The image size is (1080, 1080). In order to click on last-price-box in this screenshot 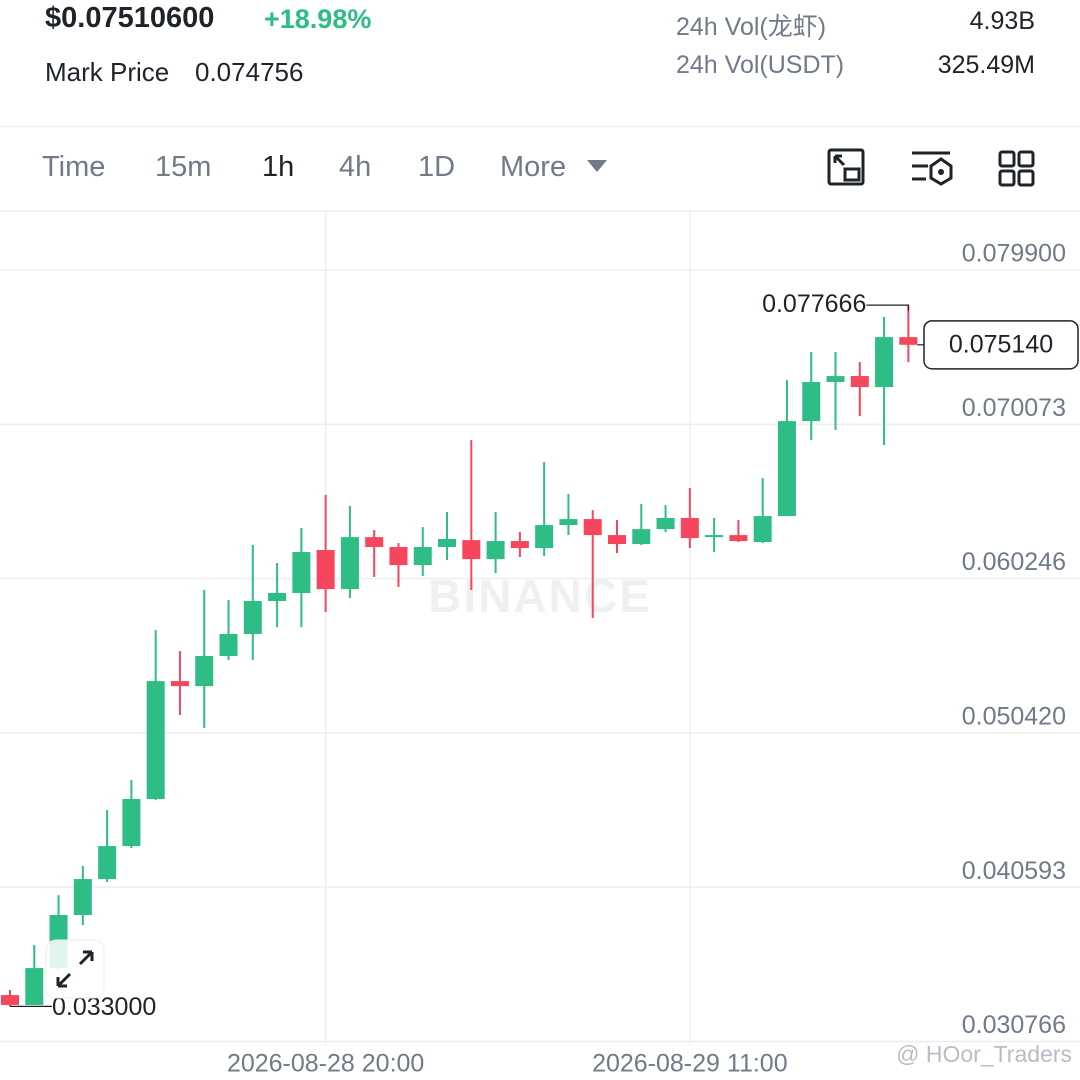, I will do `click(1001, 345)`.